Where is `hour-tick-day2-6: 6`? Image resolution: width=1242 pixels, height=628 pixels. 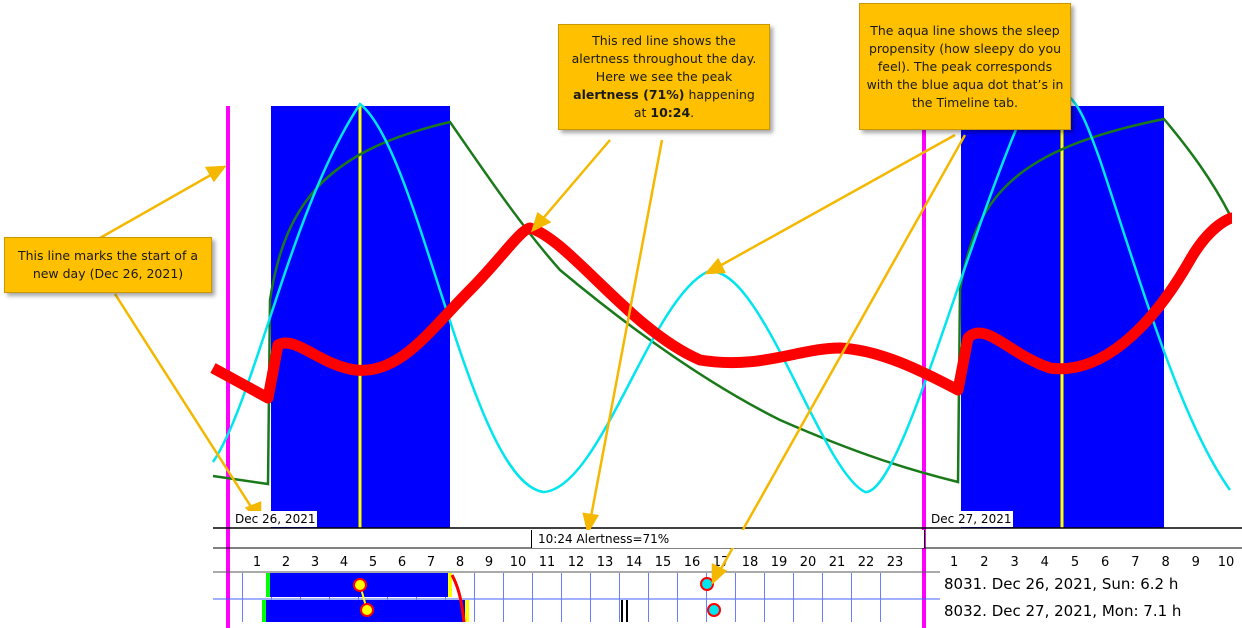
hour-tick-day2-6: 6 is located at coordinates (1105, 562).